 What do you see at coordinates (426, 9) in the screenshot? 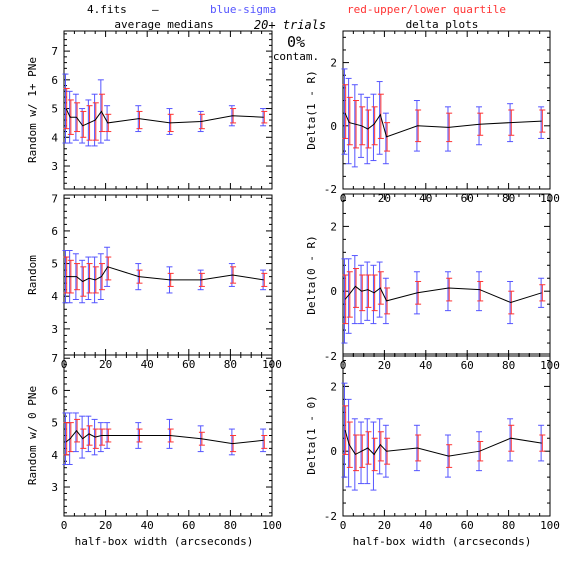
I see `legend-red-quartile: red-upper/lower quartile` at bounding box center [426, 9].